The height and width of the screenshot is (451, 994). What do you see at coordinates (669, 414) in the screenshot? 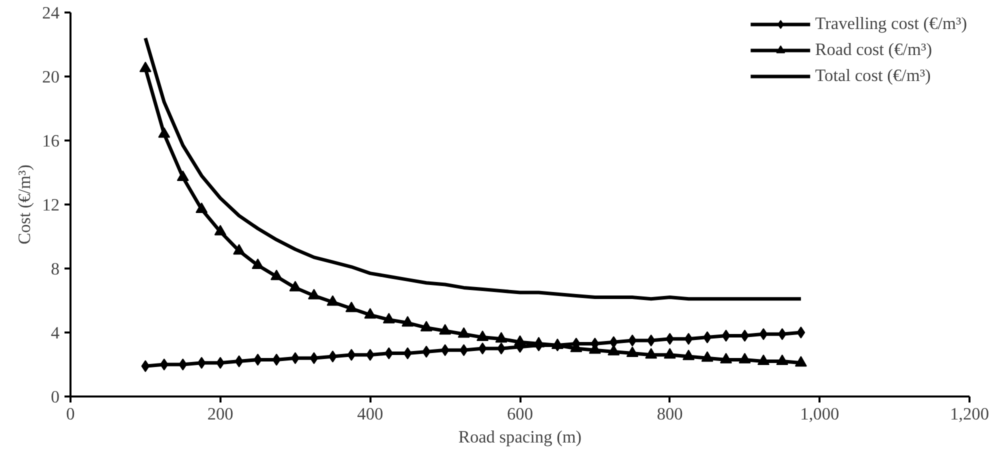
I see `x-tick-label: 800` at bounding box center [669, 414].